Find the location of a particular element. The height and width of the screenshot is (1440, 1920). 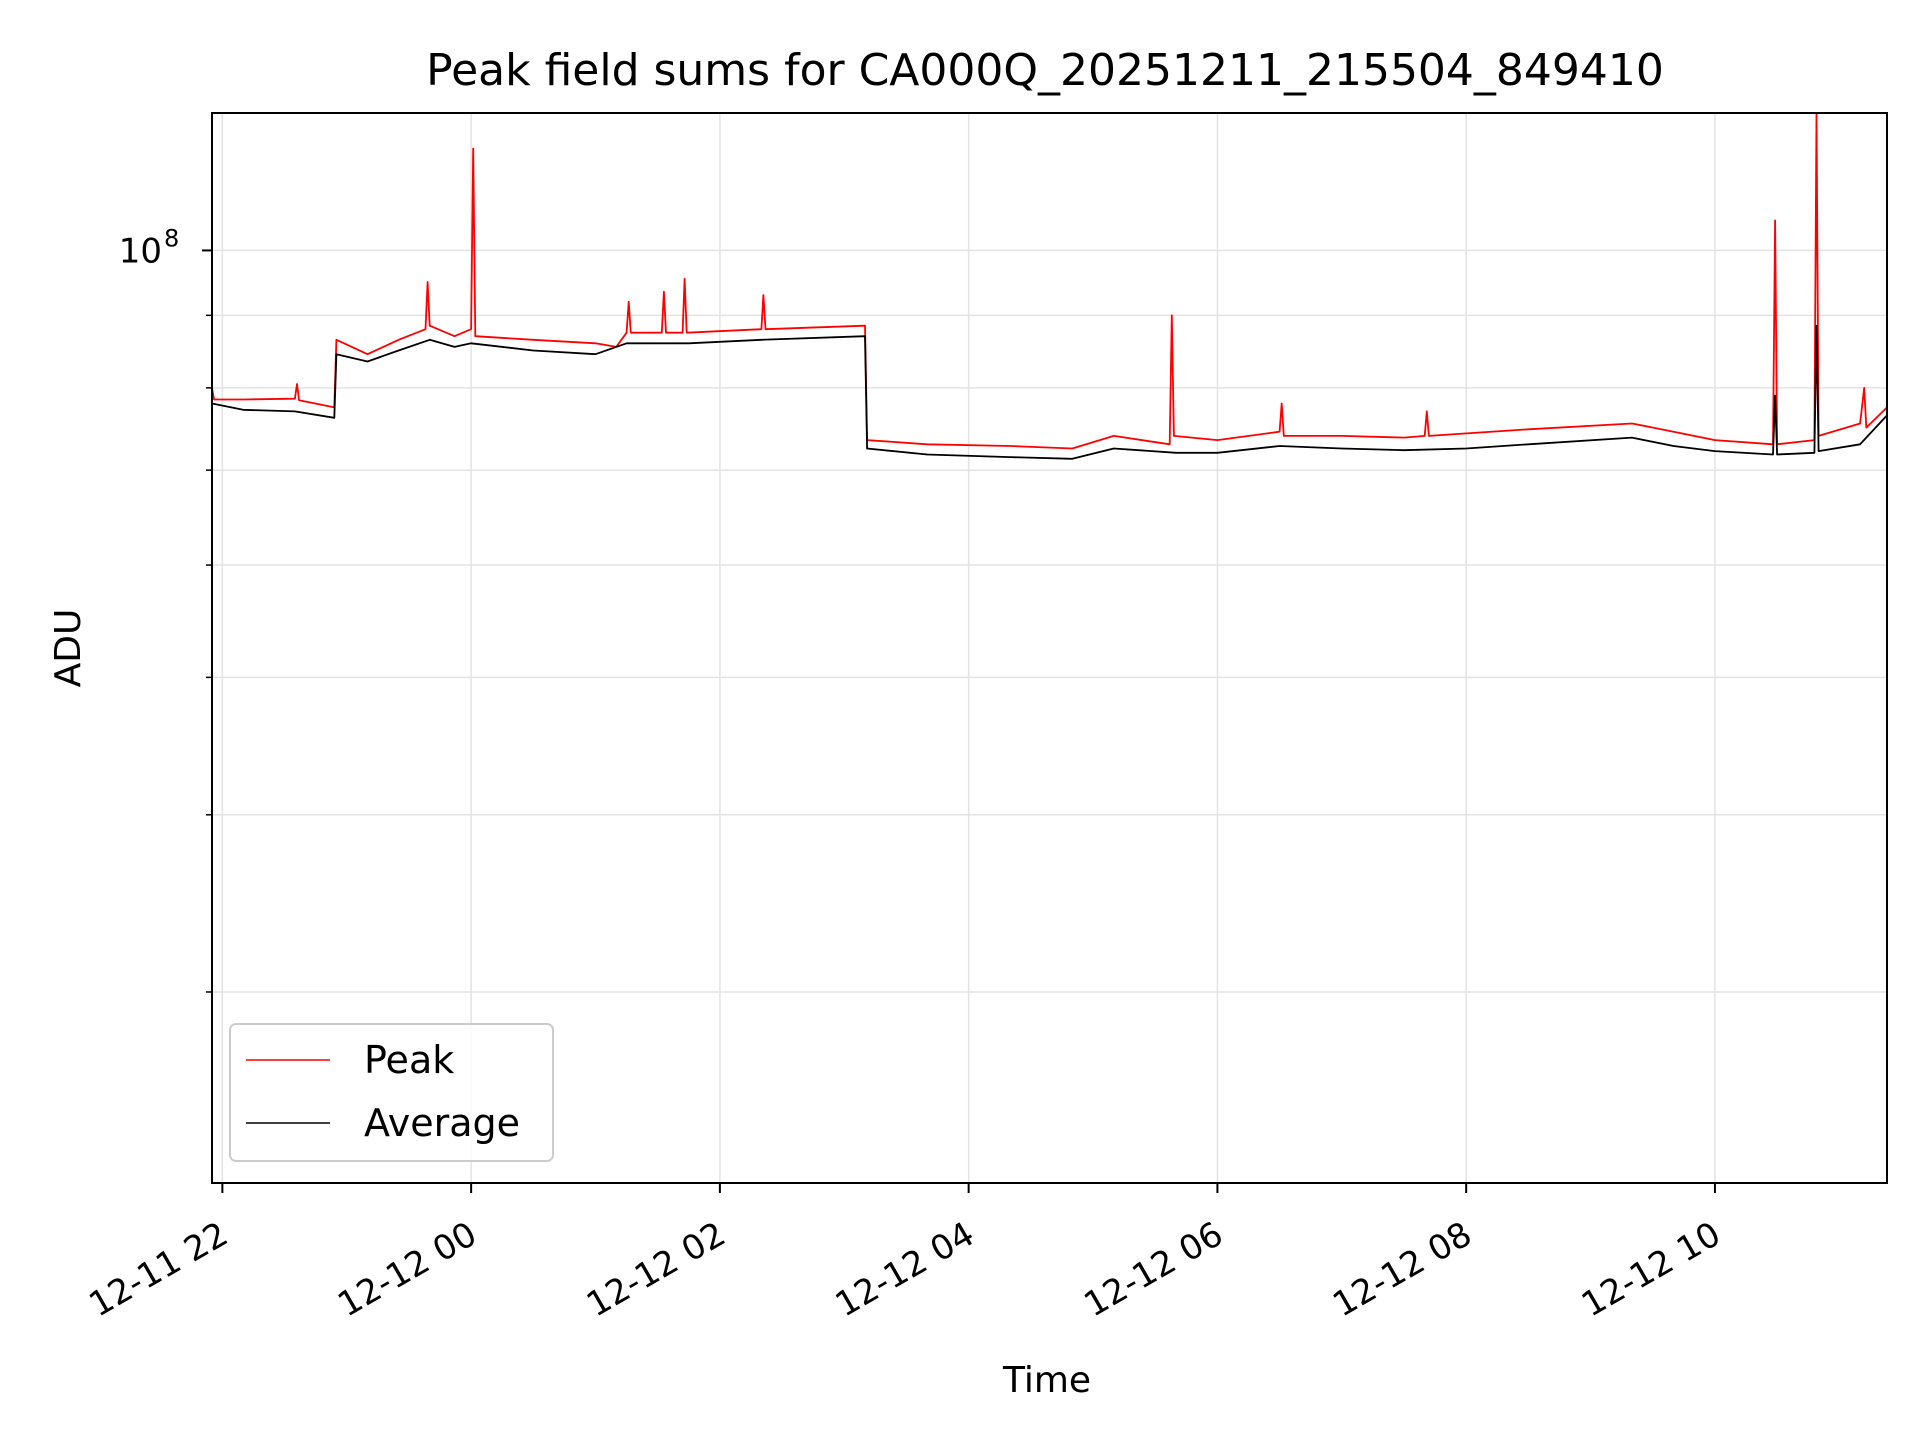

legend-box is located at coordinates (391, 1092).